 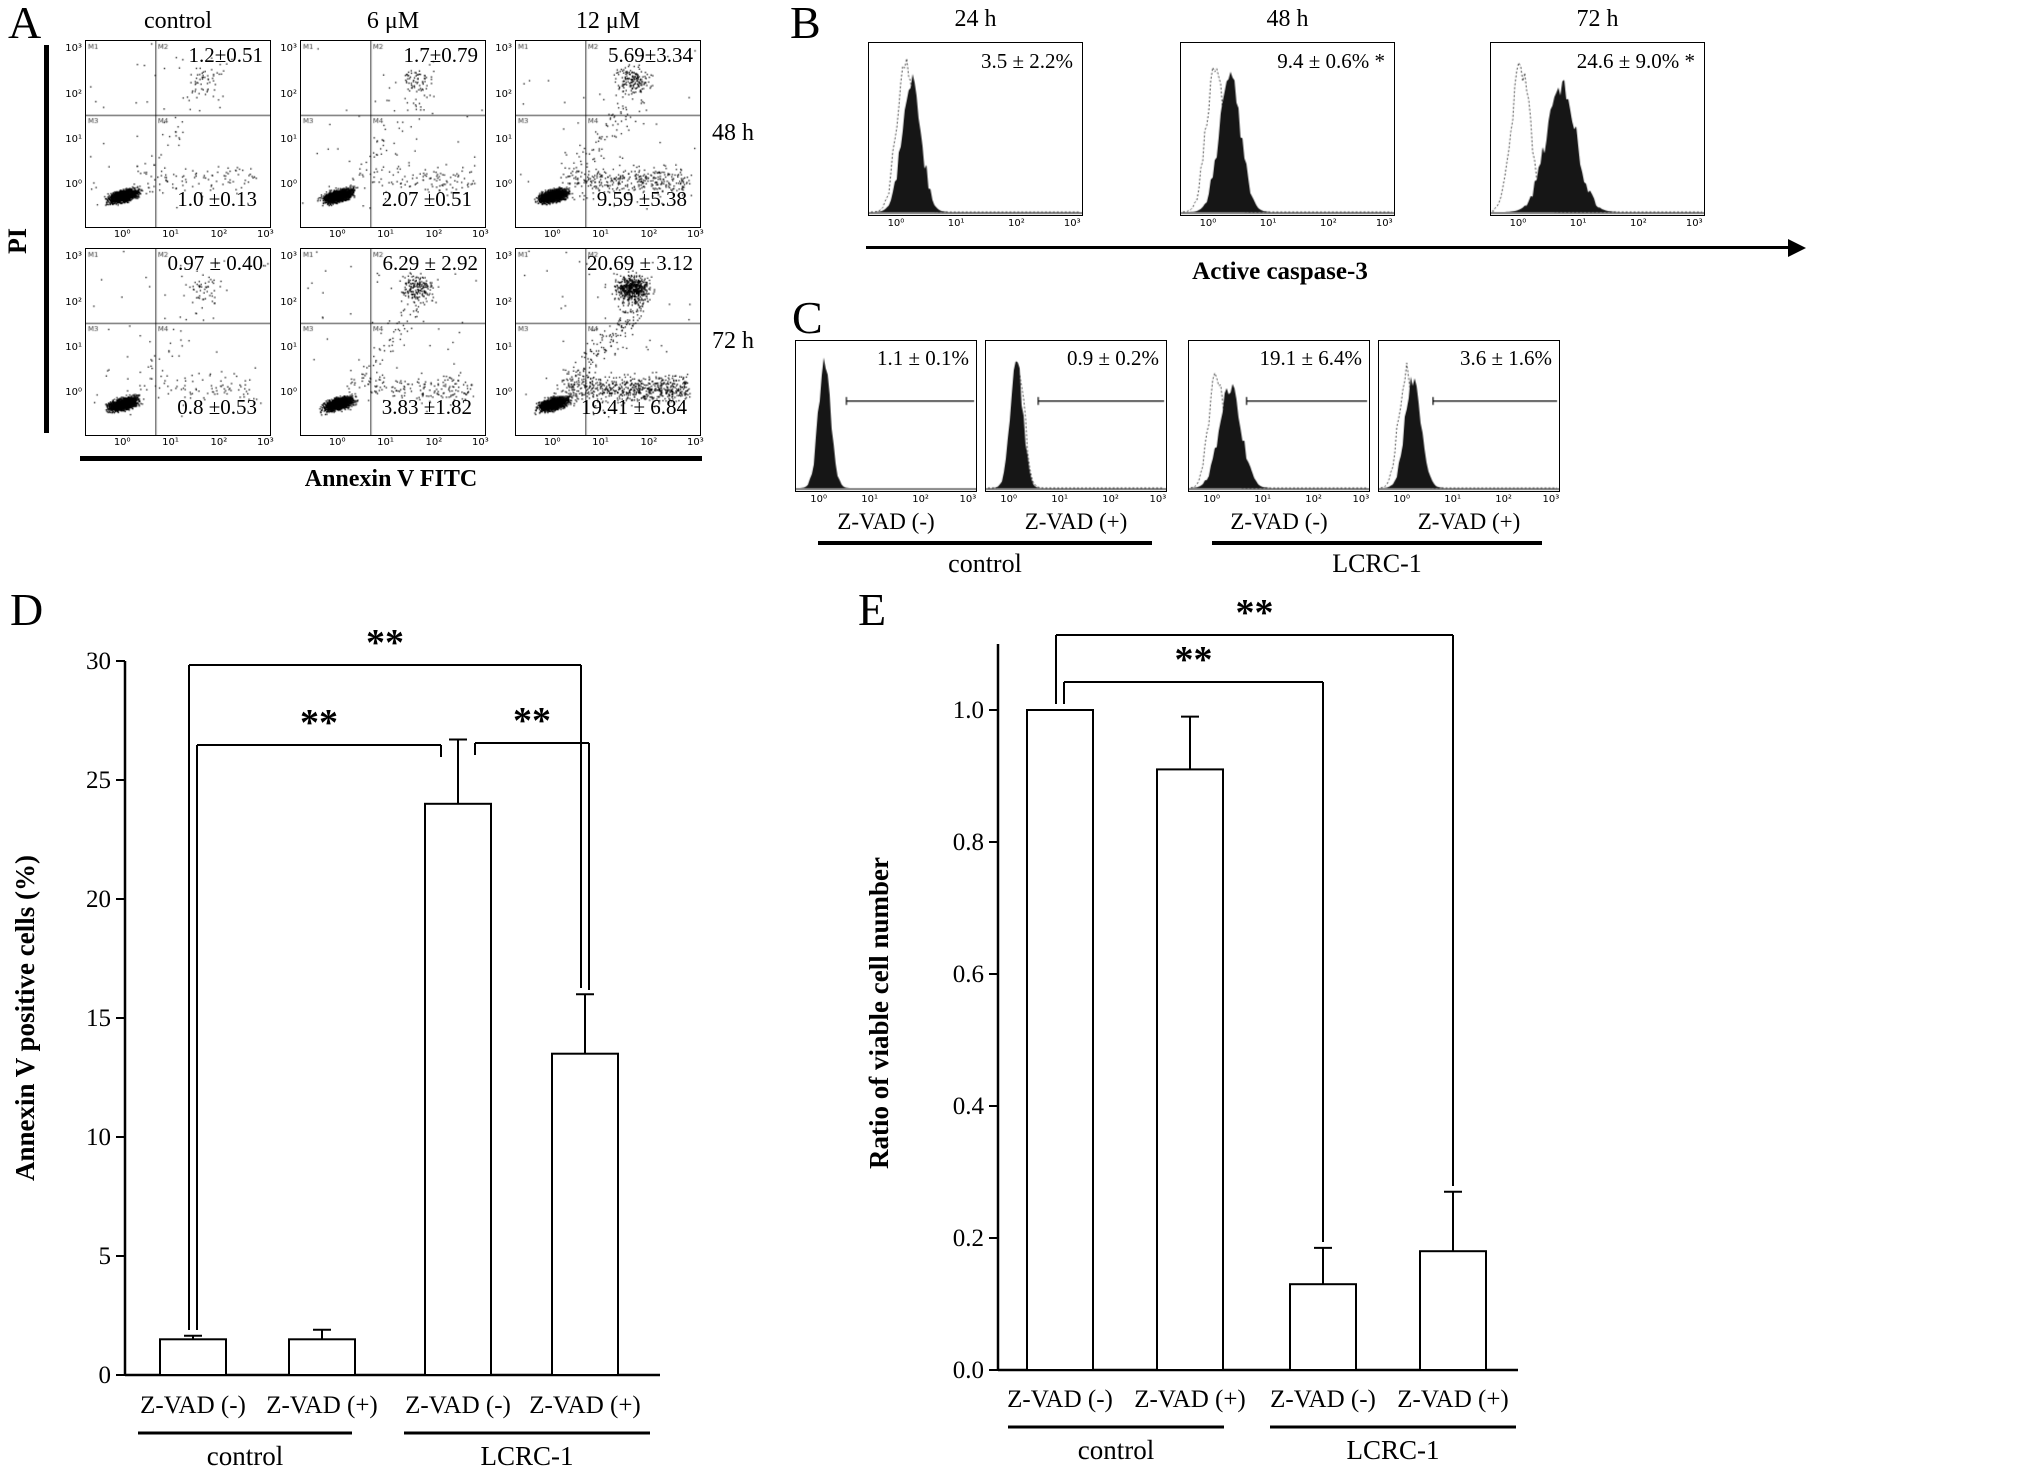 What do you see at coordinates (1377, 563) in the screenshot?
I see `group-label: LCRC-1` at bounding box center [1377, 563].